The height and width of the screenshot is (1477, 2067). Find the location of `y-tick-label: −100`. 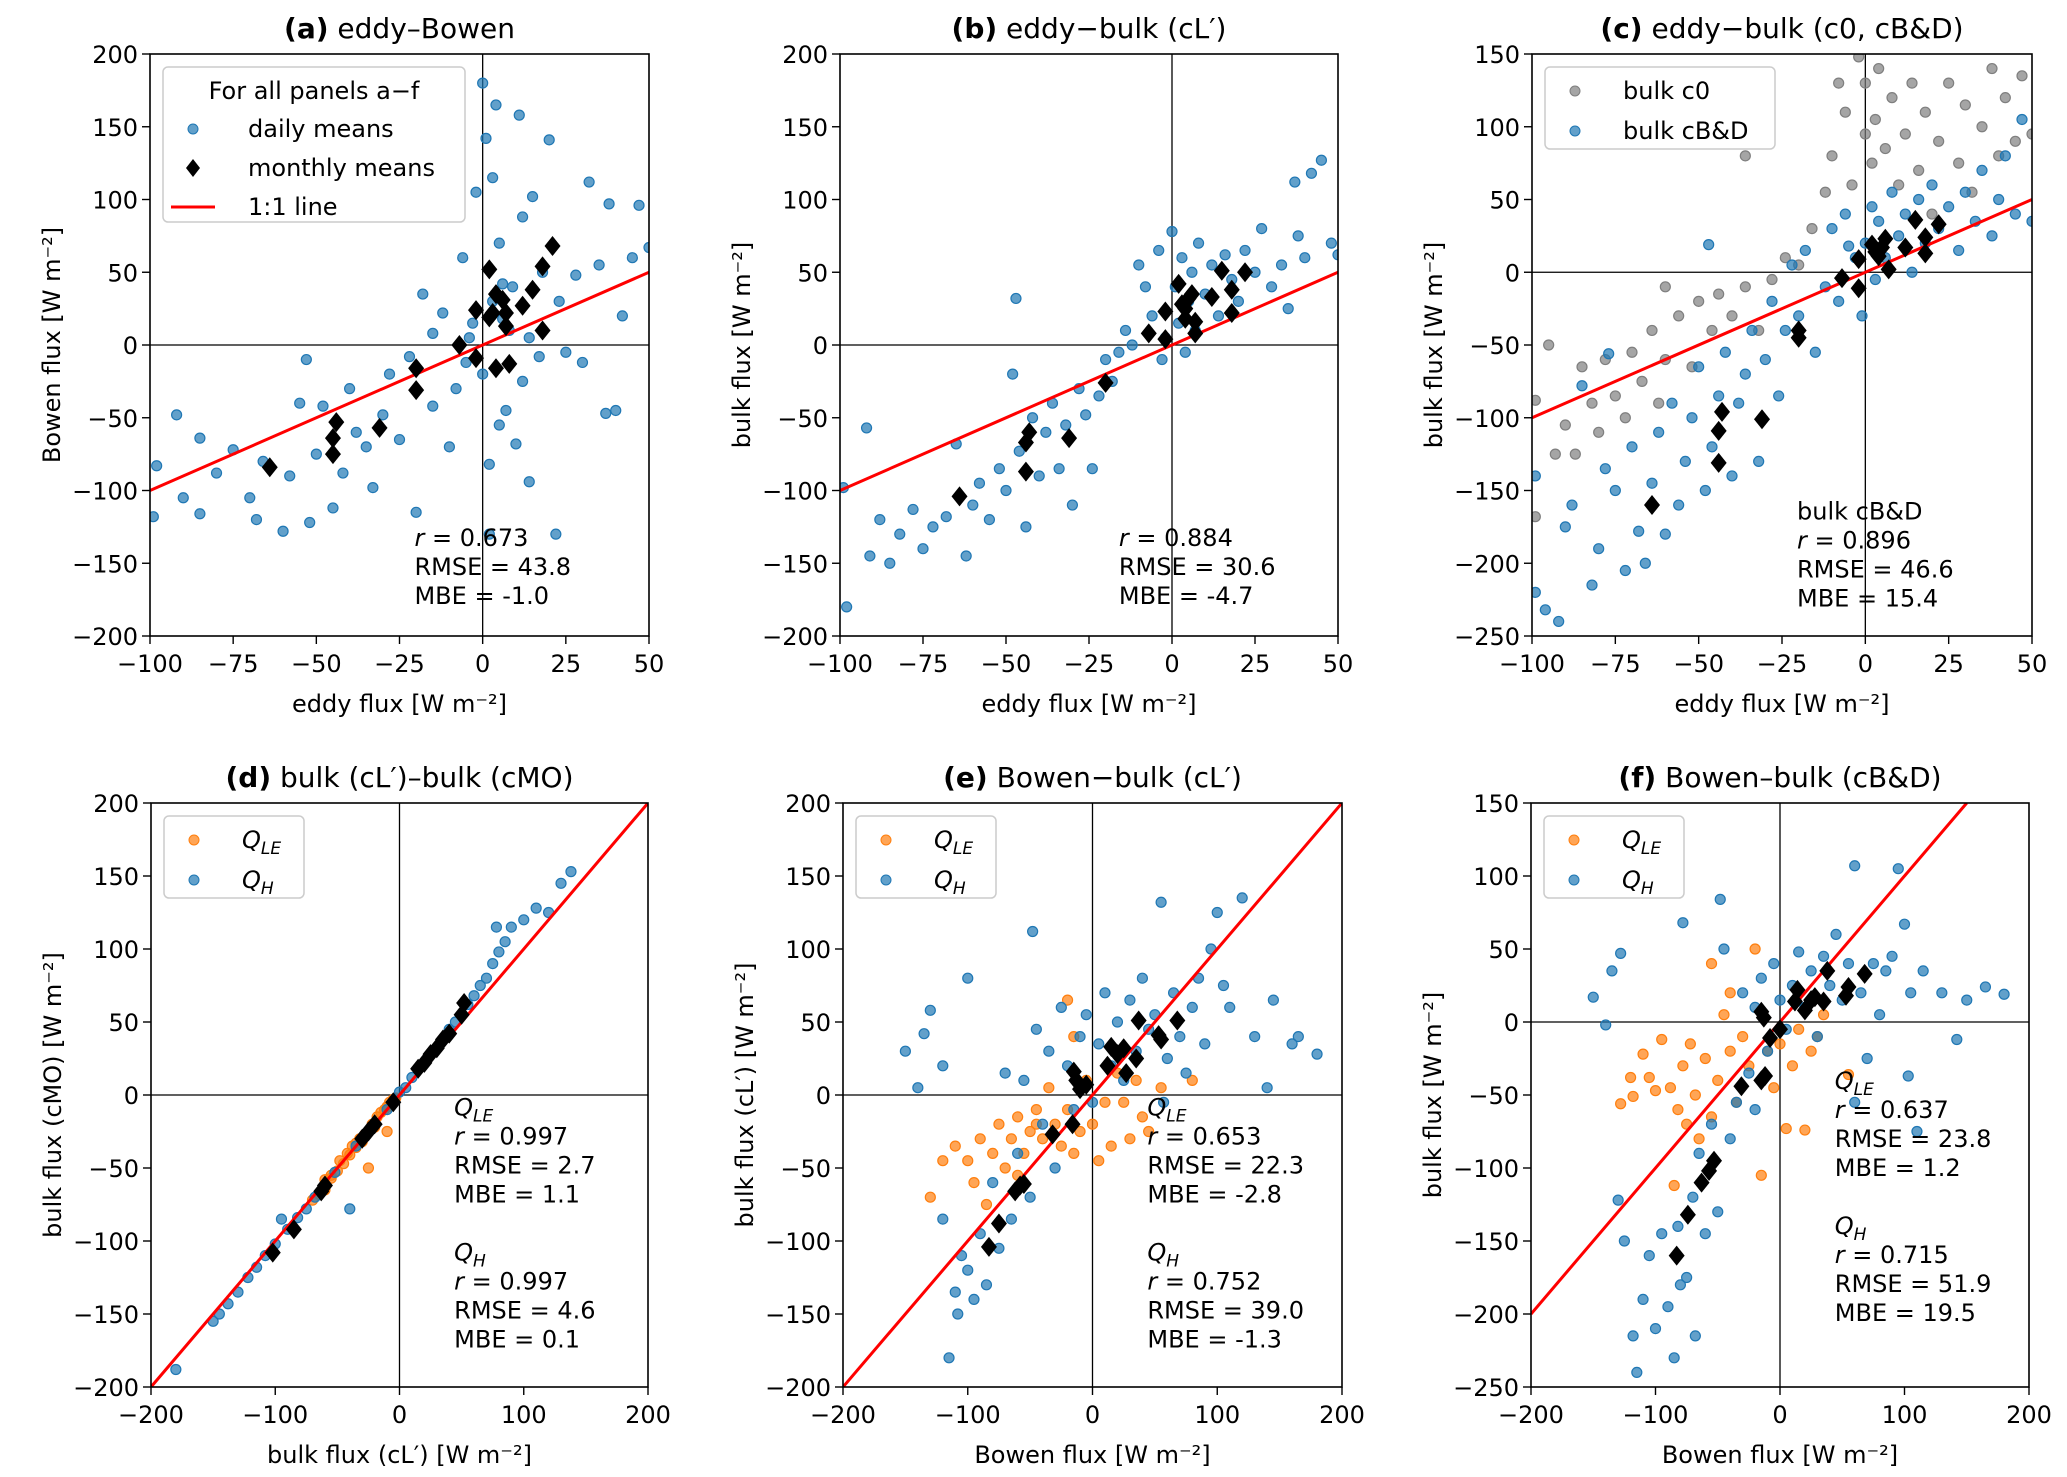

y-tick-label: −100 is located at coordinates (1487, 419).